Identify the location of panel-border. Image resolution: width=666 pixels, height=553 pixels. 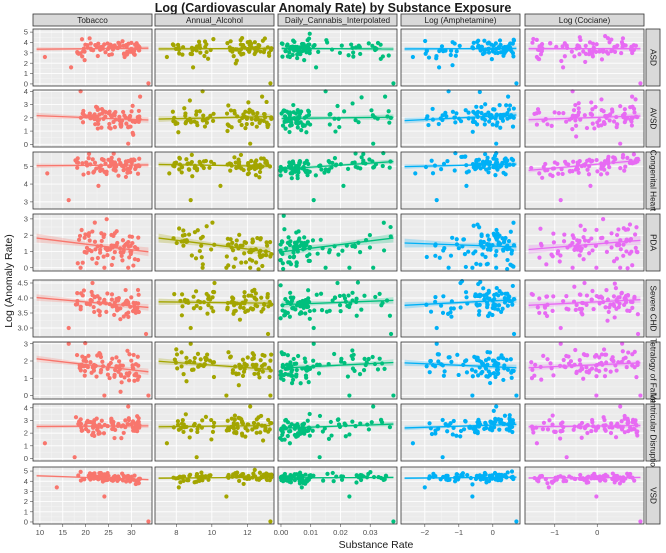
(584, 118).